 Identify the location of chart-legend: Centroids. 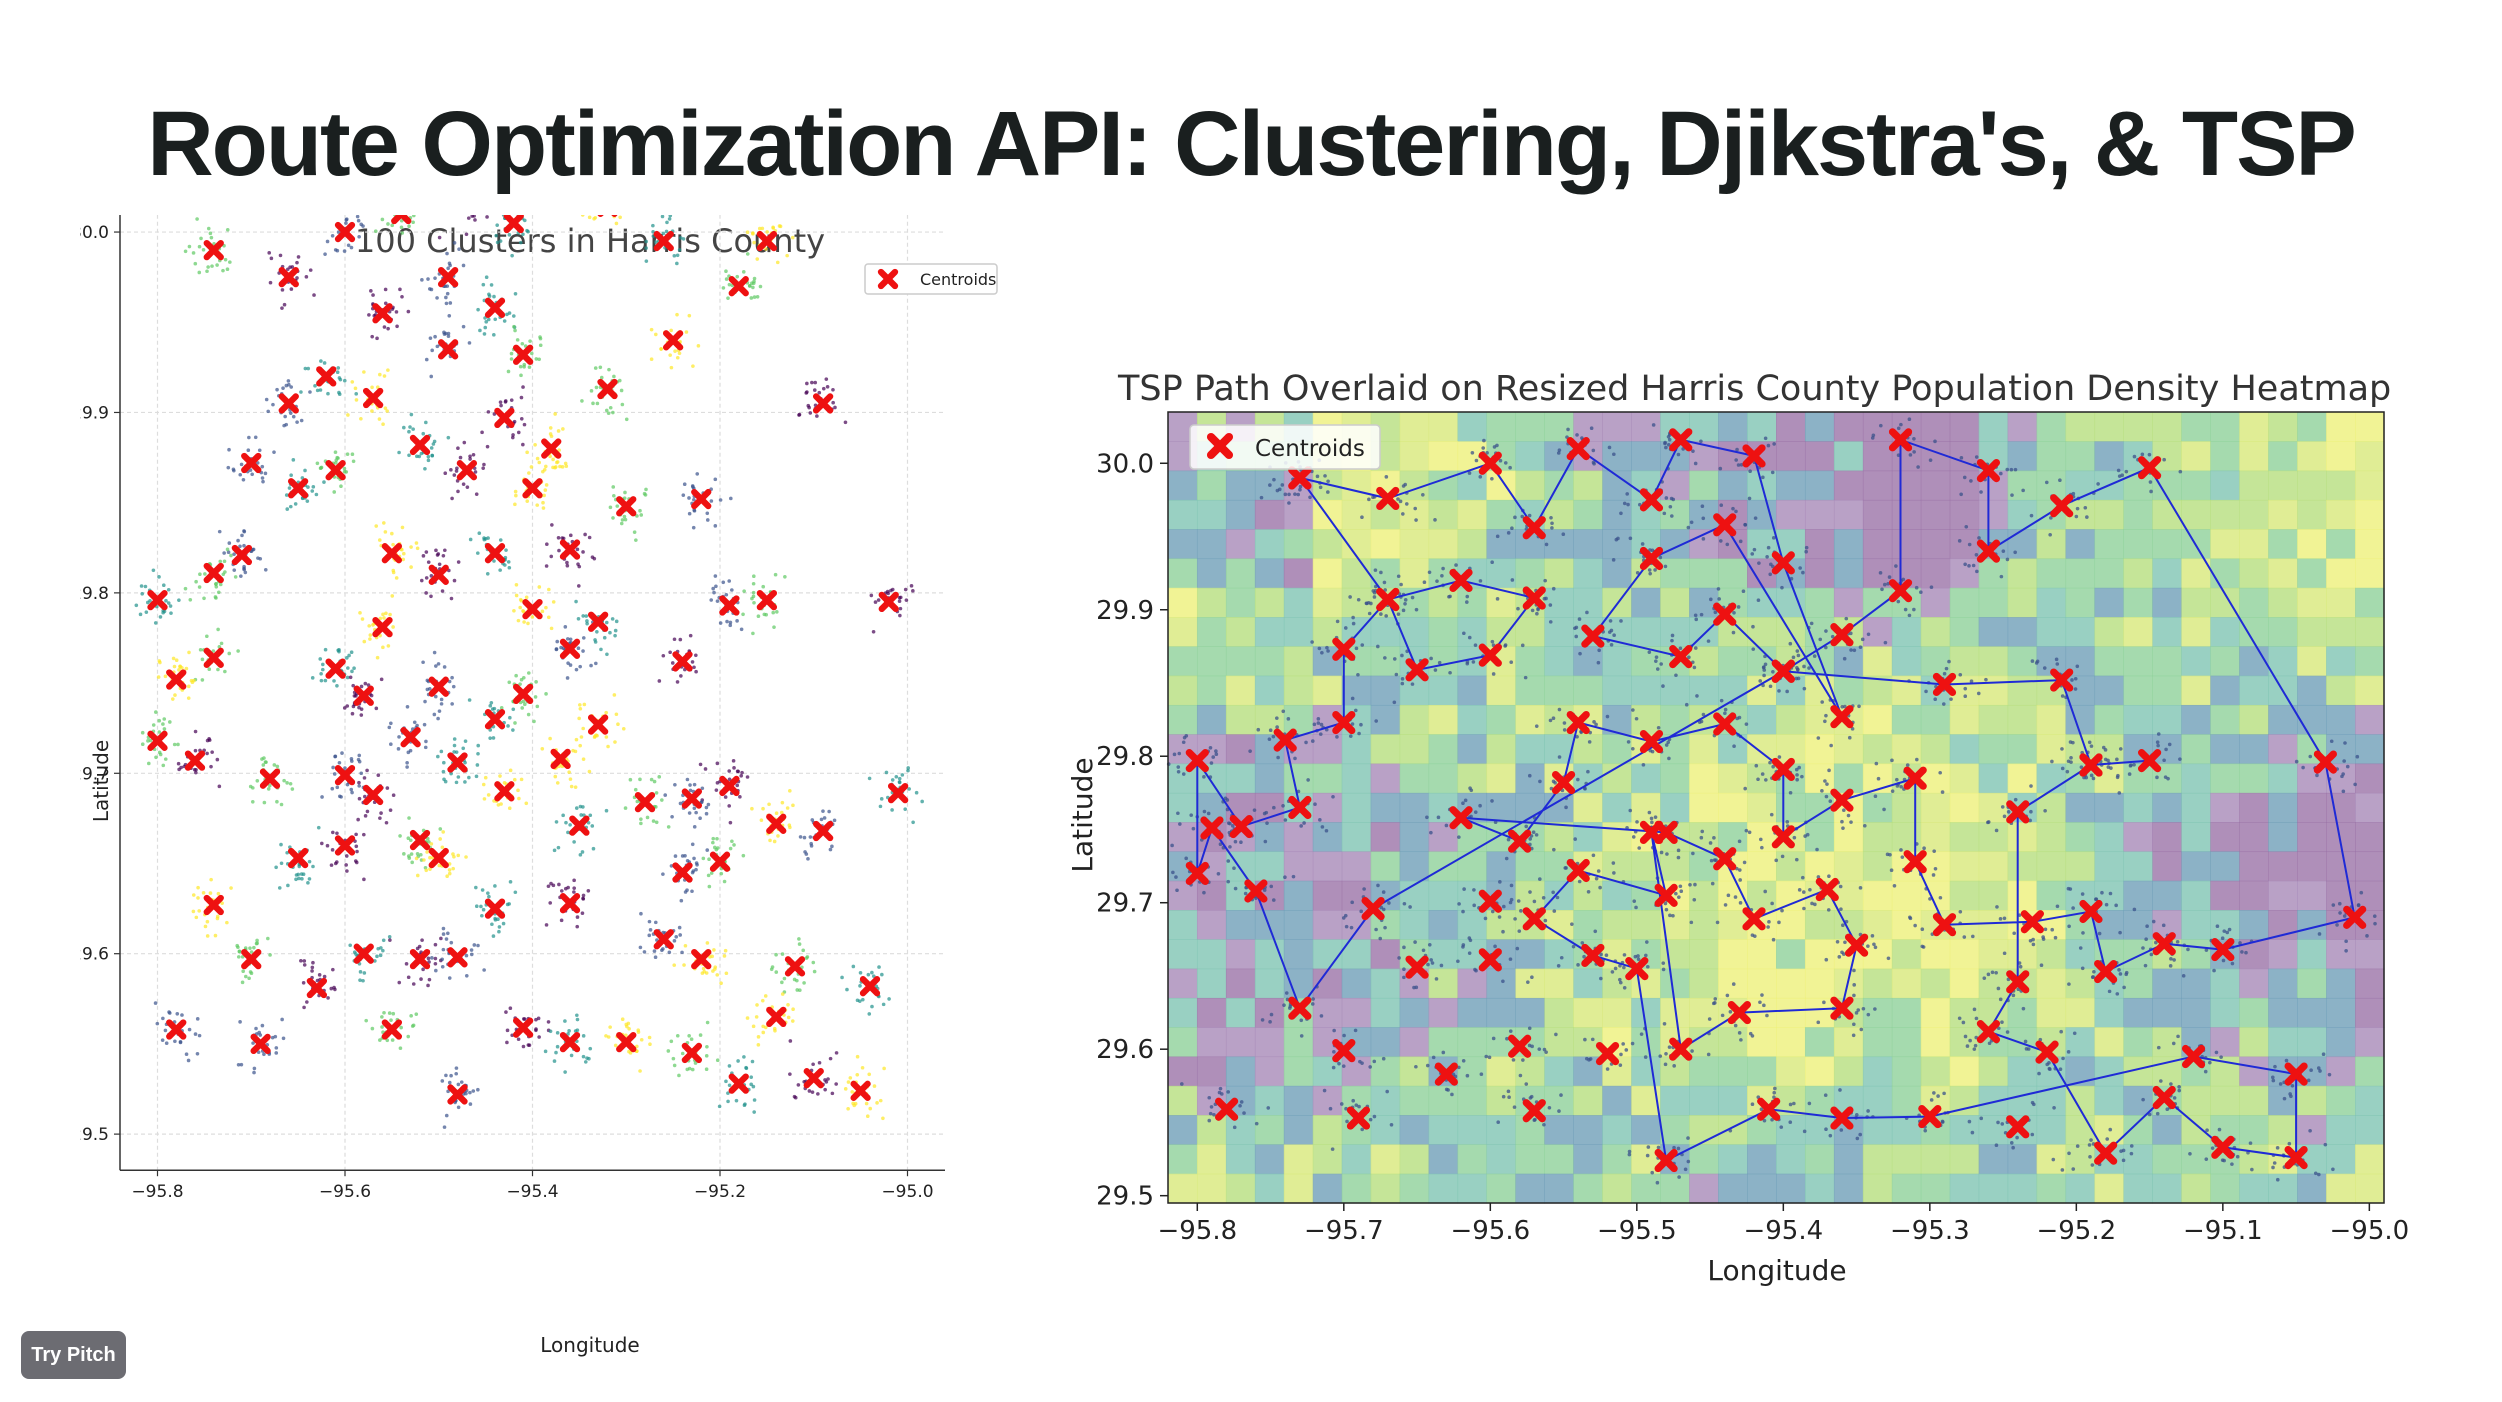
(1285, 447).